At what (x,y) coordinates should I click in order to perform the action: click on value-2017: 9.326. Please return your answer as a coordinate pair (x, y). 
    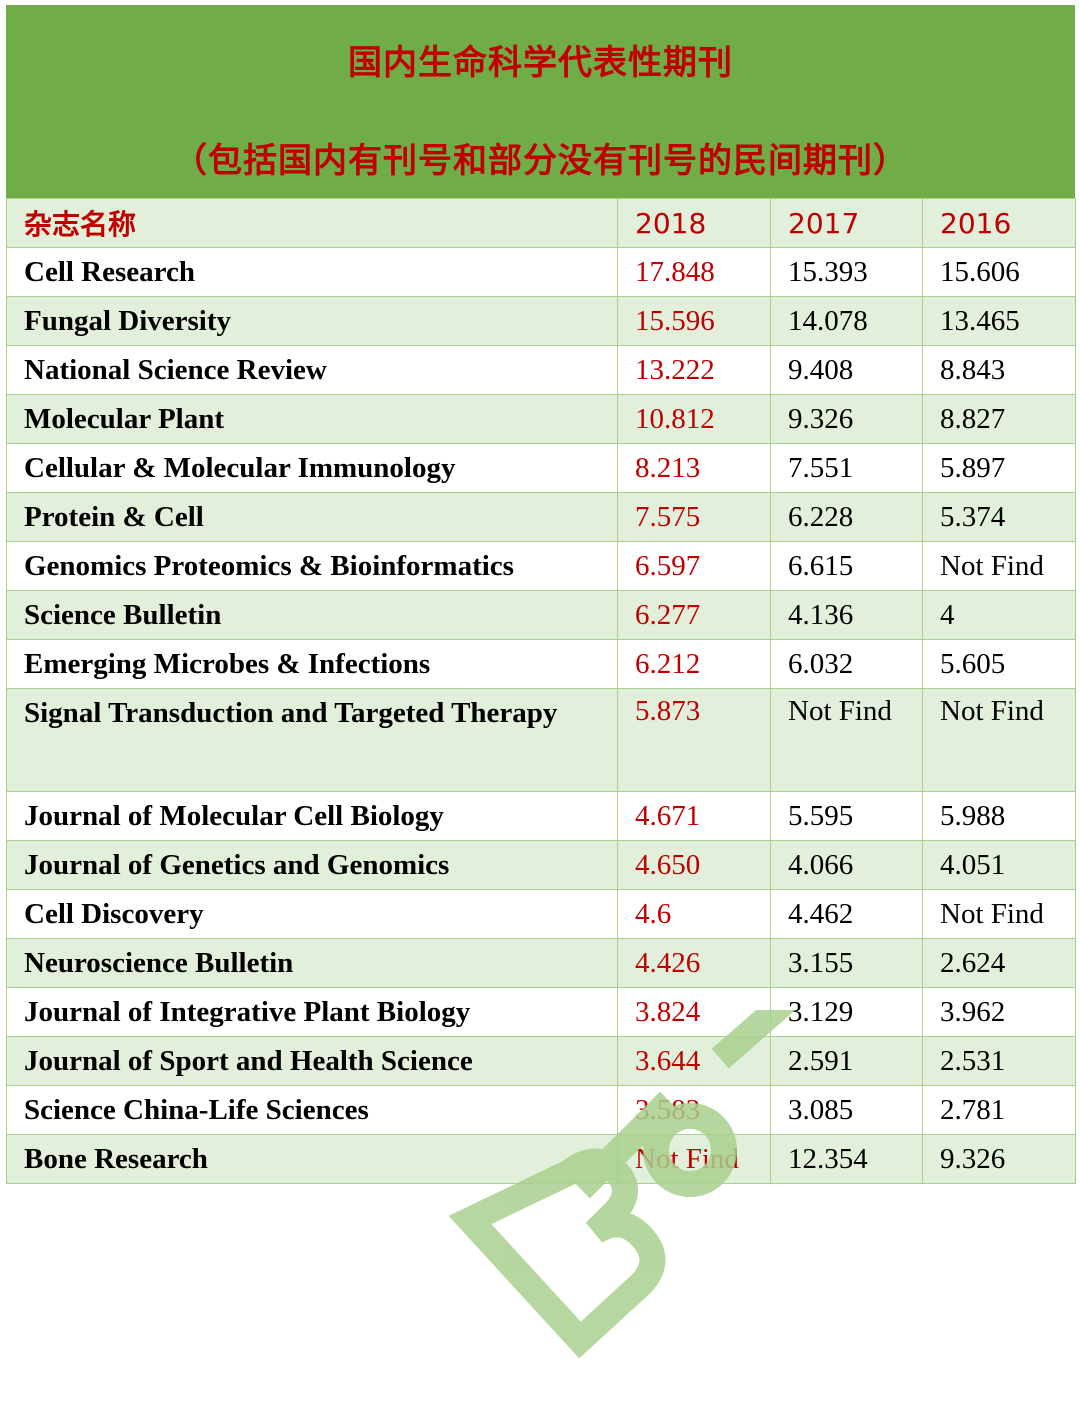
    Looking at the image, I should click on (846, 419).